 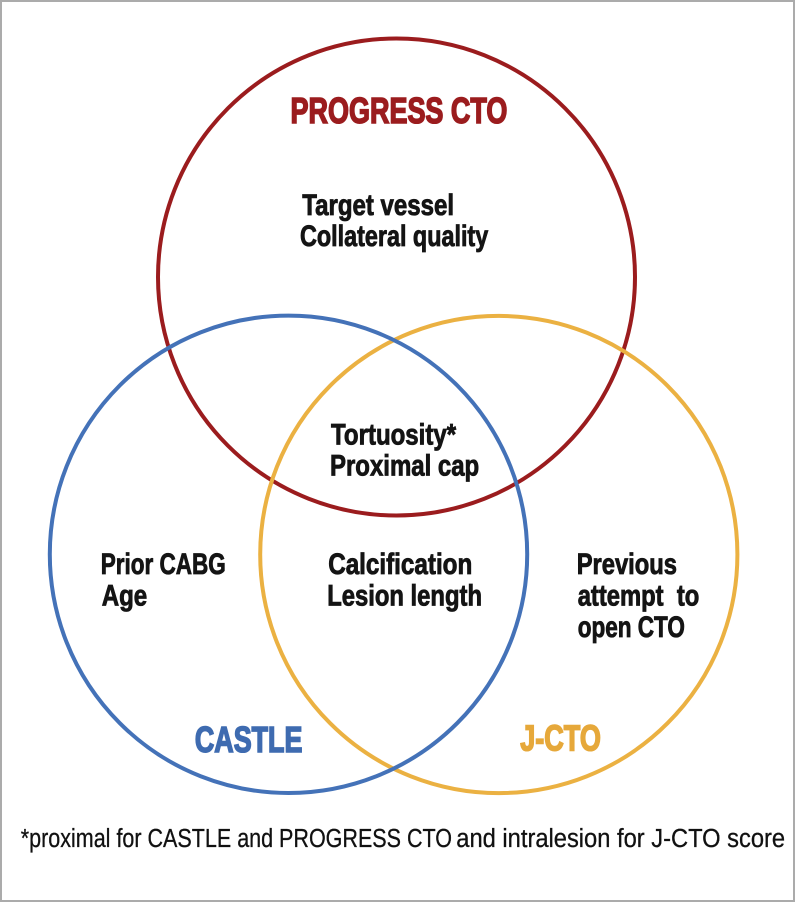 I want to click on svg-text: Previous, so click(x=627, y=565).